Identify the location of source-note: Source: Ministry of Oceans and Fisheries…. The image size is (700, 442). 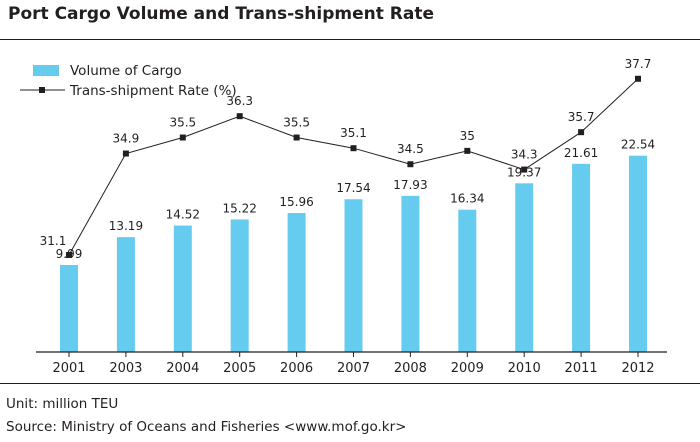
(206, 427).